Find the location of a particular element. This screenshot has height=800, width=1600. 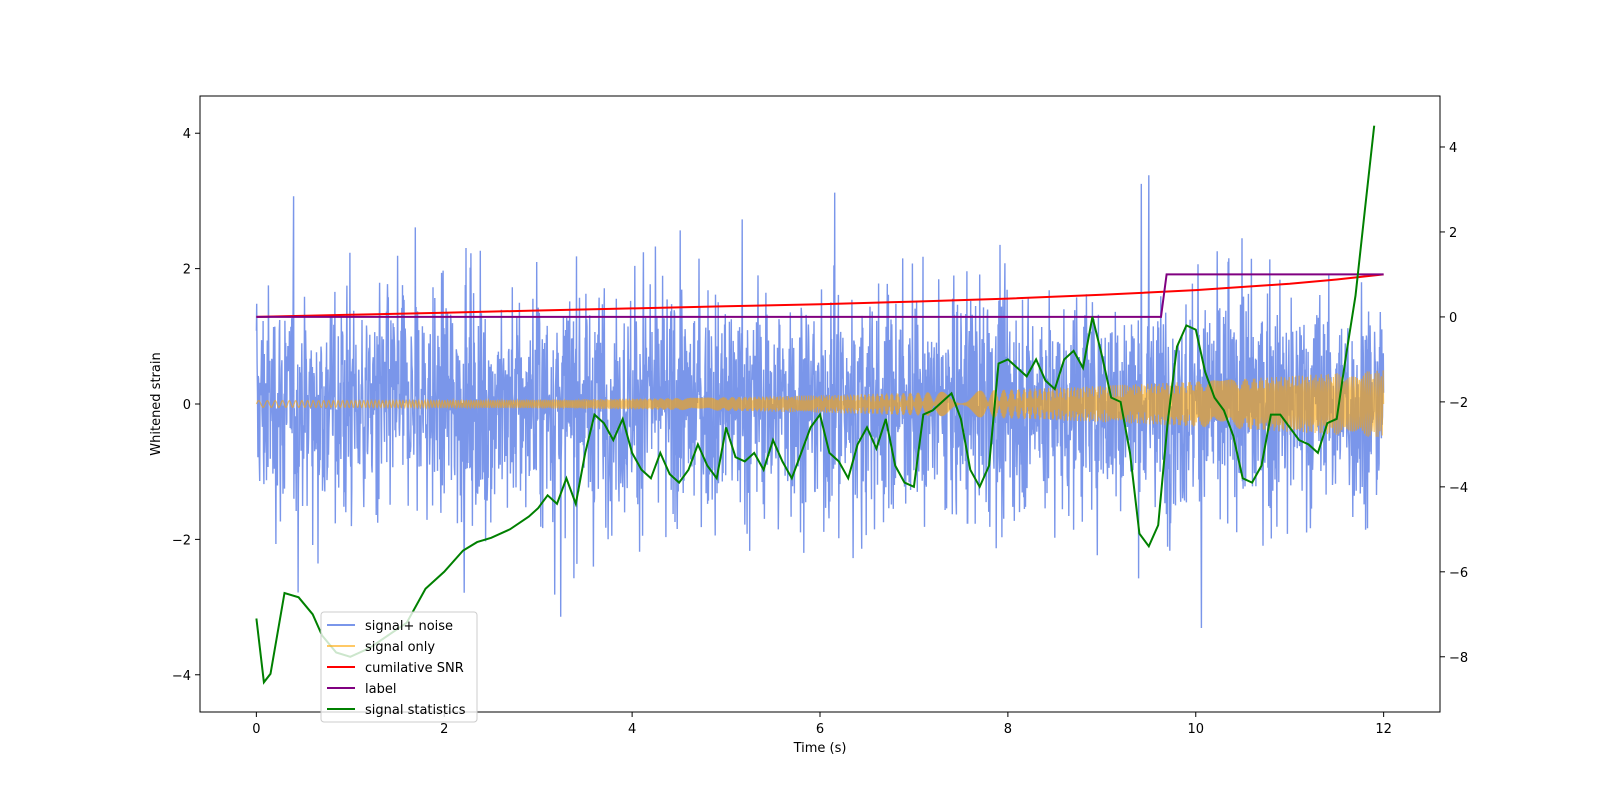

y2-tick-label: −8 is located at coordinates (1458, 658).